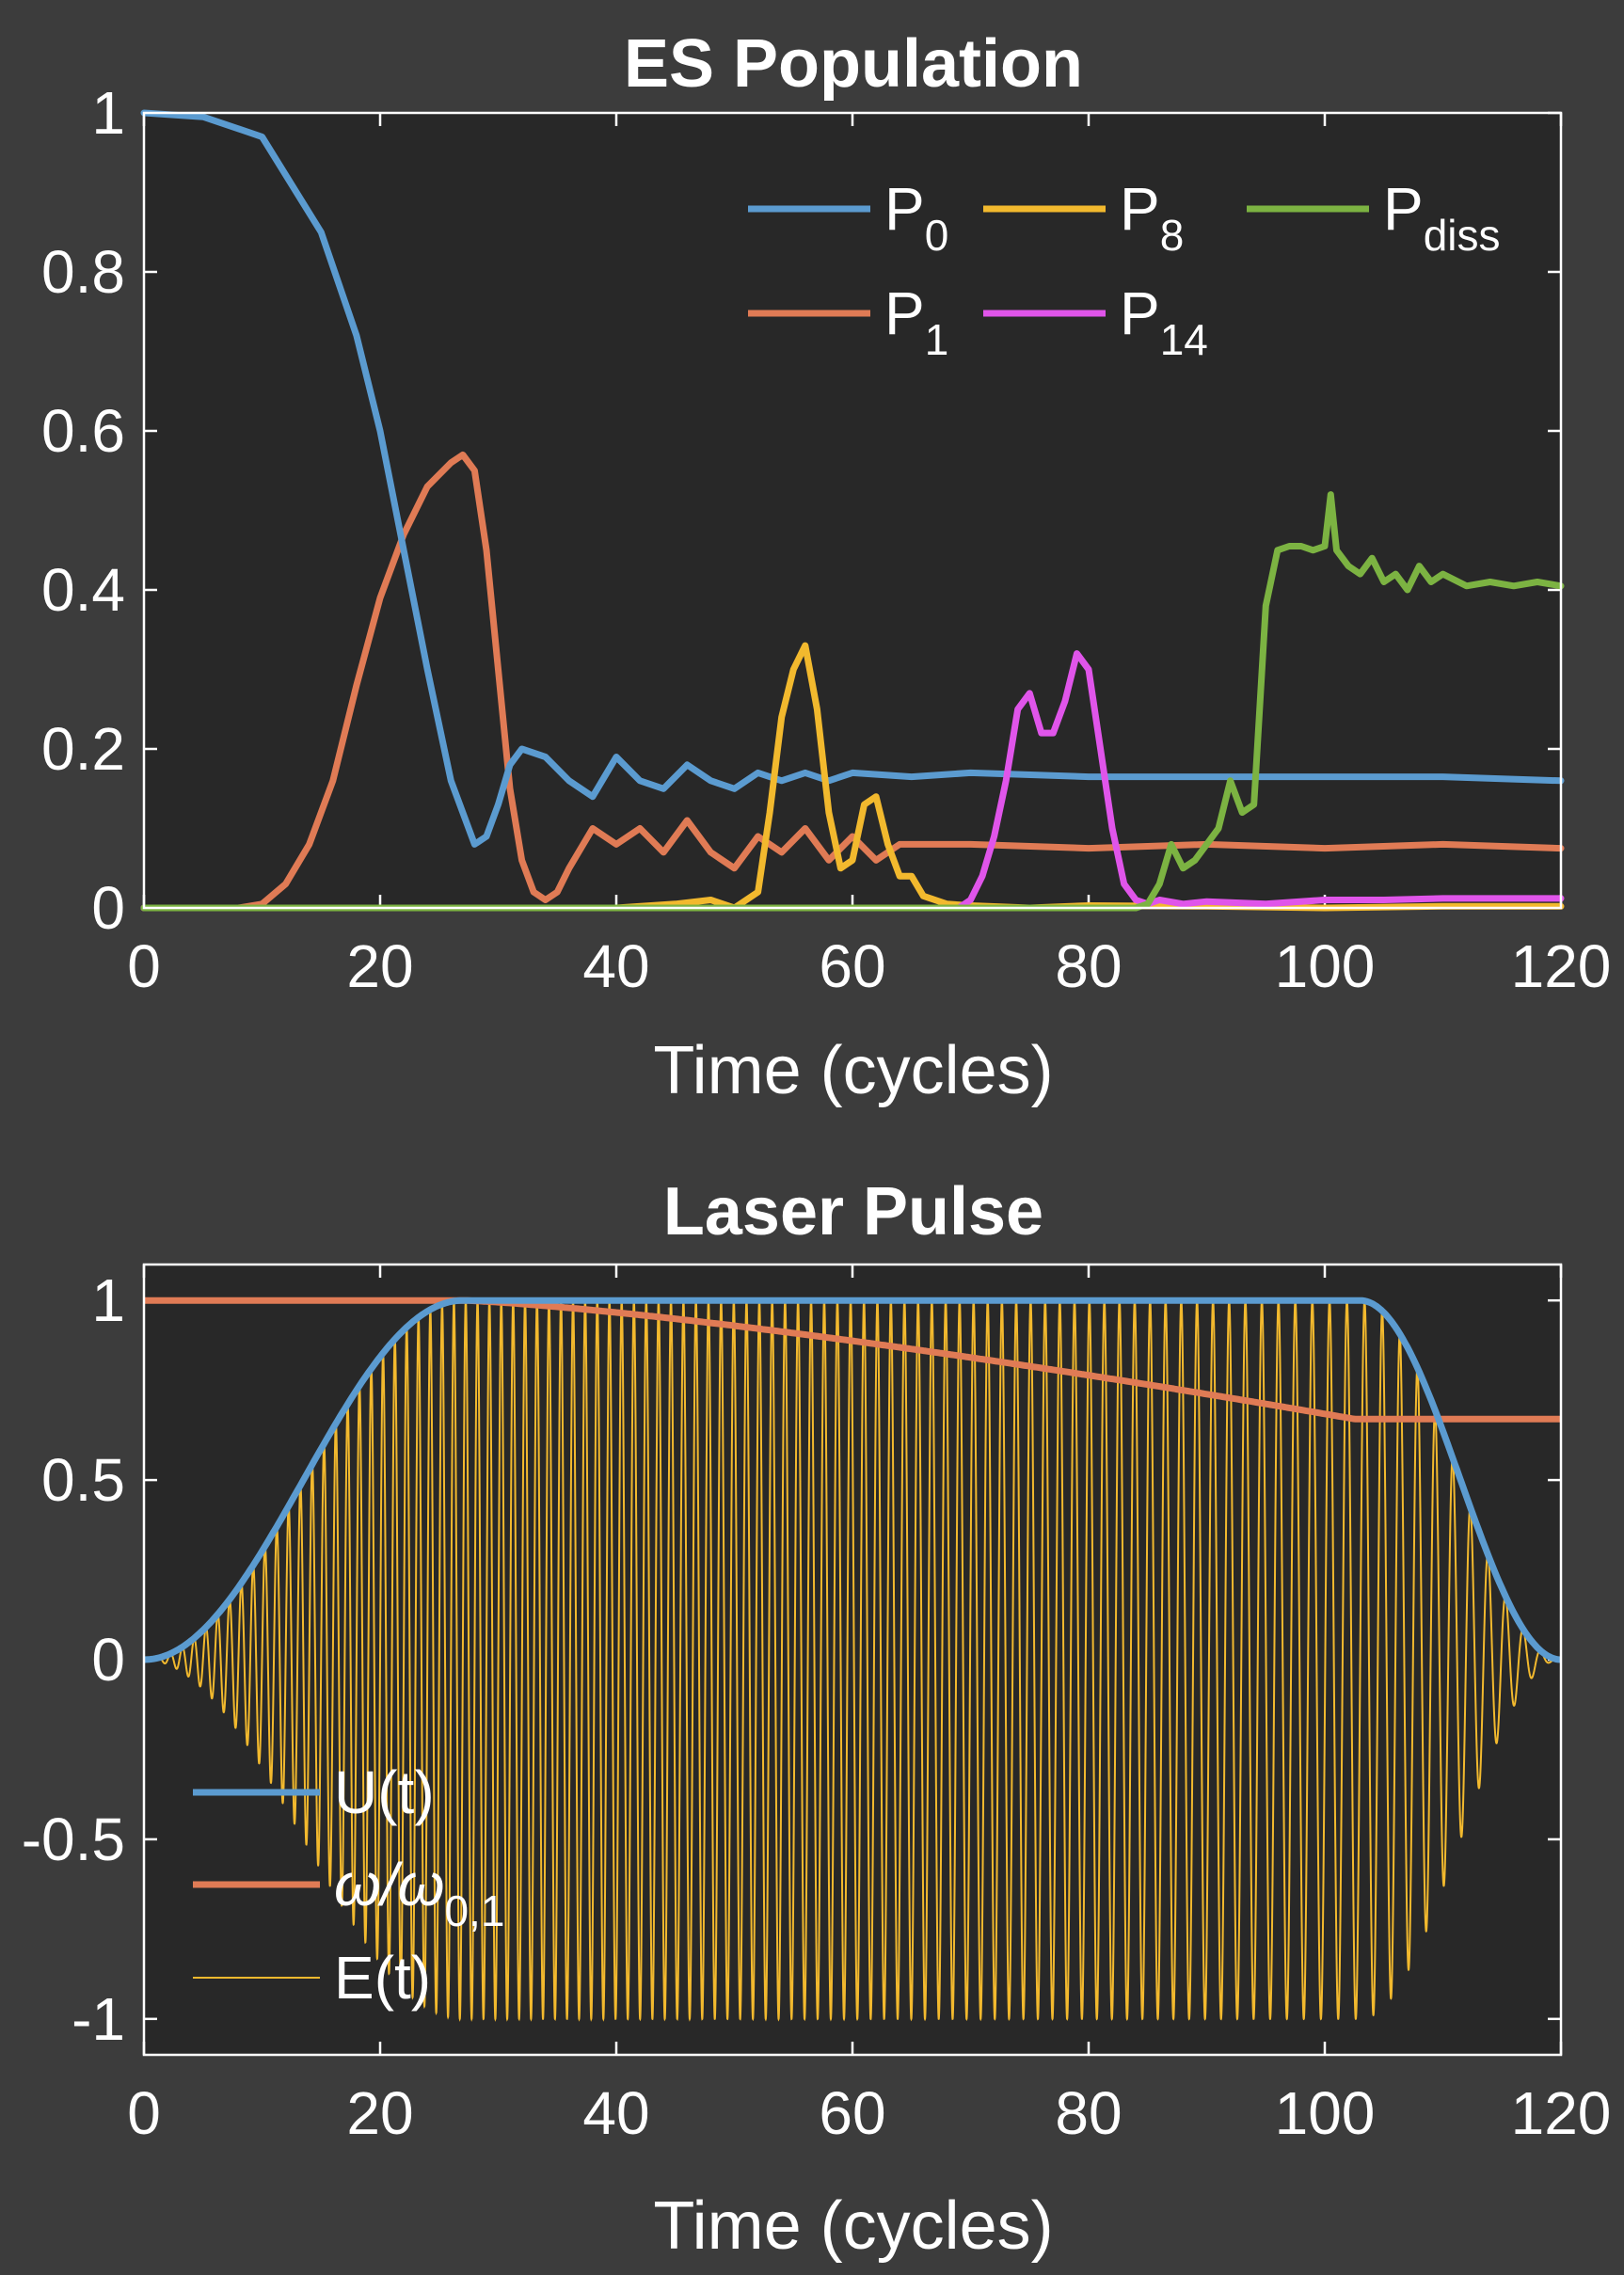 The height and width of the screenshot is (2275, 1624). Describe the element at coordinates (853, 781) in the screenshot. I see `series-line-p14` at that location.